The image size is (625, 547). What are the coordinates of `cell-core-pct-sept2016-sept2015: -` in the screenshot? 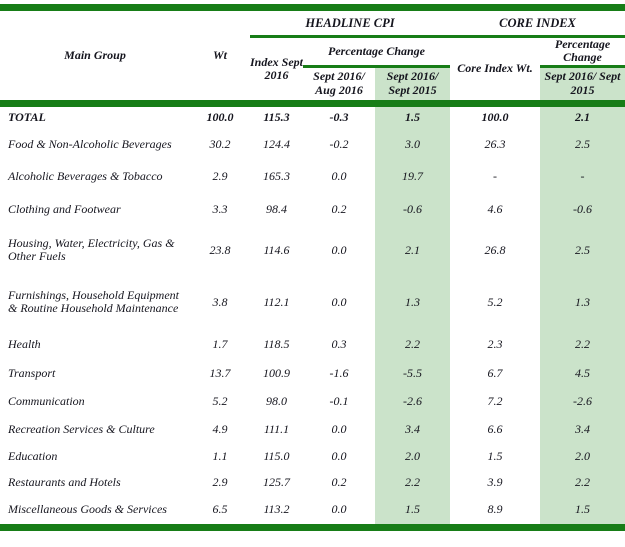 It's located at (582, 176).